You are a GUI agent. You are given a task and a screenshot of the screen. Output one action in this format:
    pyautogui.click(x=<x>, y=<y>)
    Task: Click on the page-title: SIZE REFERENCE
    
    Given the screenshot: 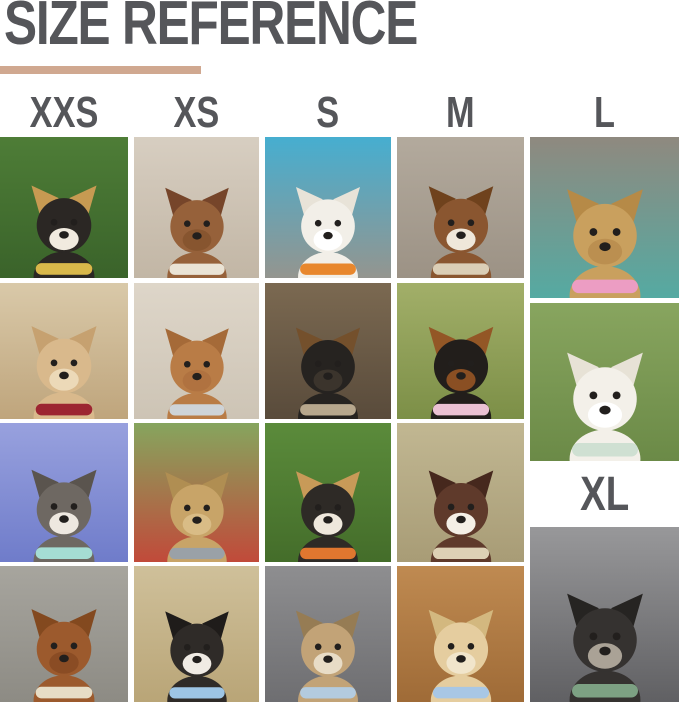 What is the action you would take?
    pyautogui.click(x=211, y=29)
    